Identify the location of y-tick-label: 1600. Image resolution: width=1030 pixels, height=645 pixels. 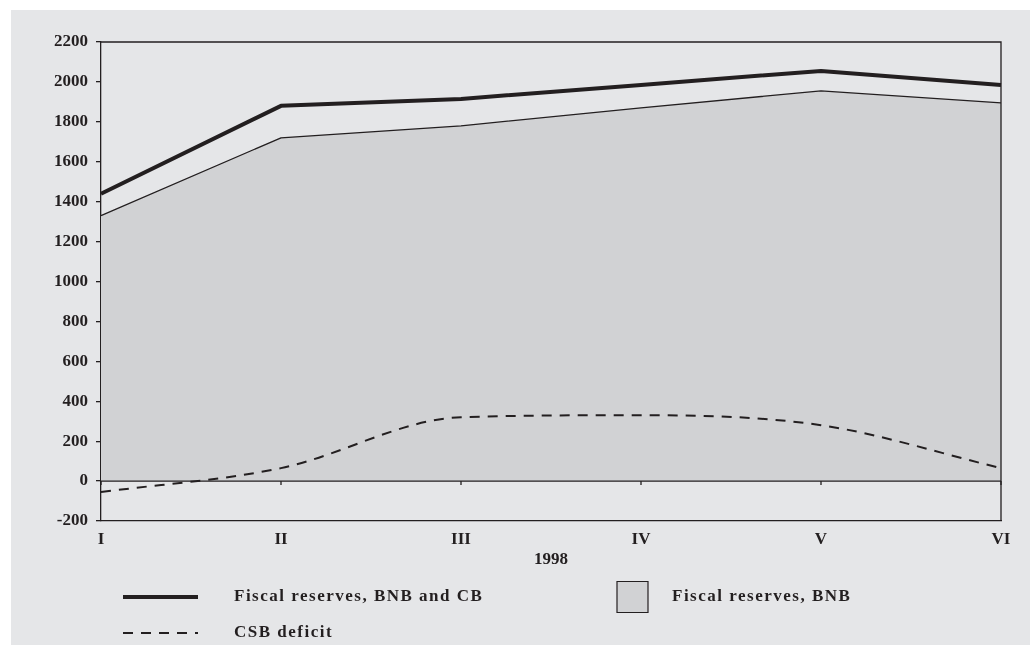
(71, 161).